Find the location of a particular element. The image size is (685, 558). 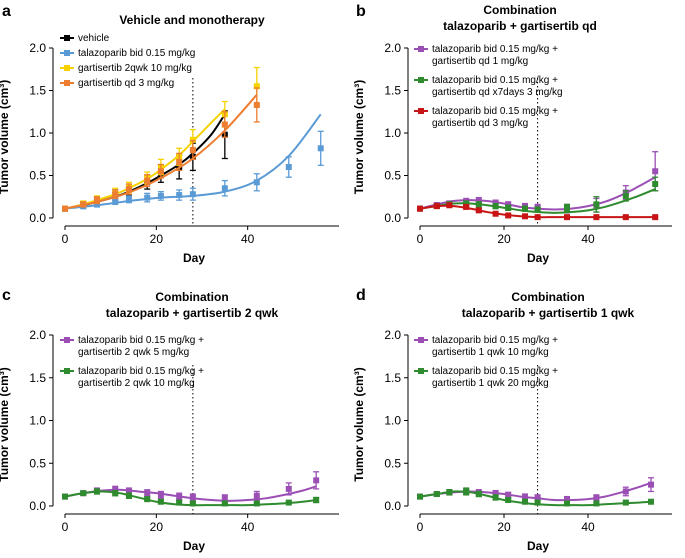

panel-b-title-line: talazoparib + gartisertib qd is located at coordinates (520, 26).